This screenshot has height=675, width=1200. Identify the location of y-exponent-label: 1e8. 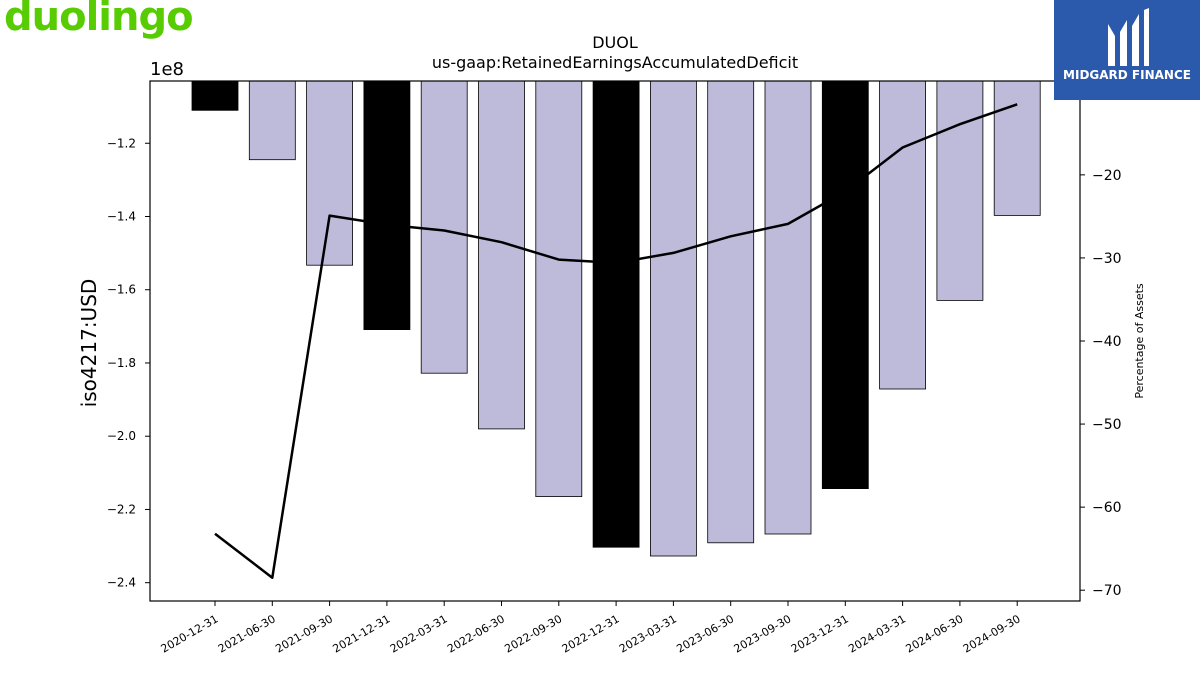
(167, 69).